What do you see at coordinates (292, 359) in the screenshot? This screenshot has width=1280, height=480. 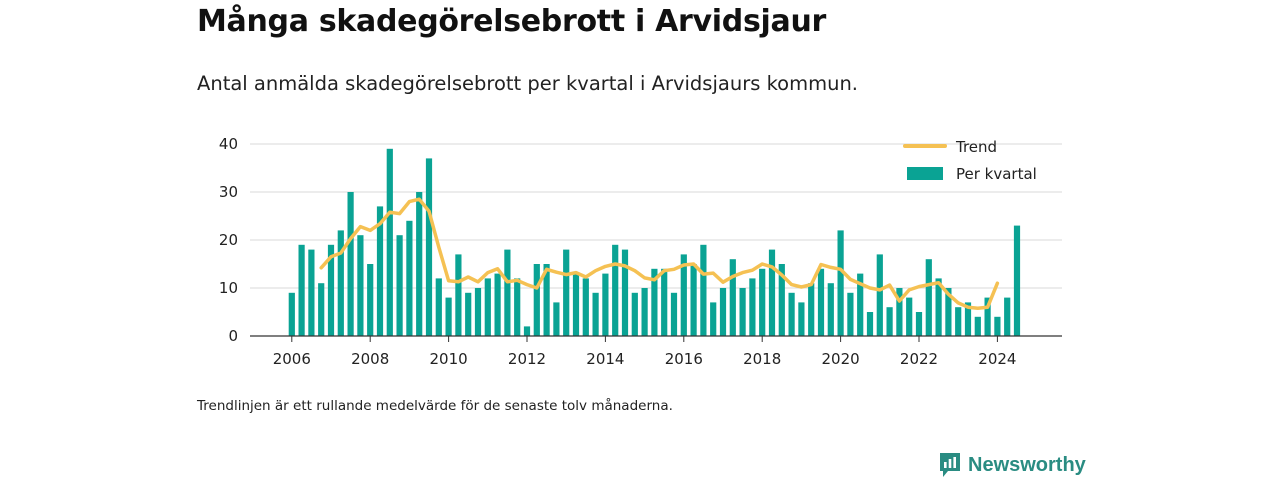 I see `x-tick-label: 2006` at bounding box center [292, 359].